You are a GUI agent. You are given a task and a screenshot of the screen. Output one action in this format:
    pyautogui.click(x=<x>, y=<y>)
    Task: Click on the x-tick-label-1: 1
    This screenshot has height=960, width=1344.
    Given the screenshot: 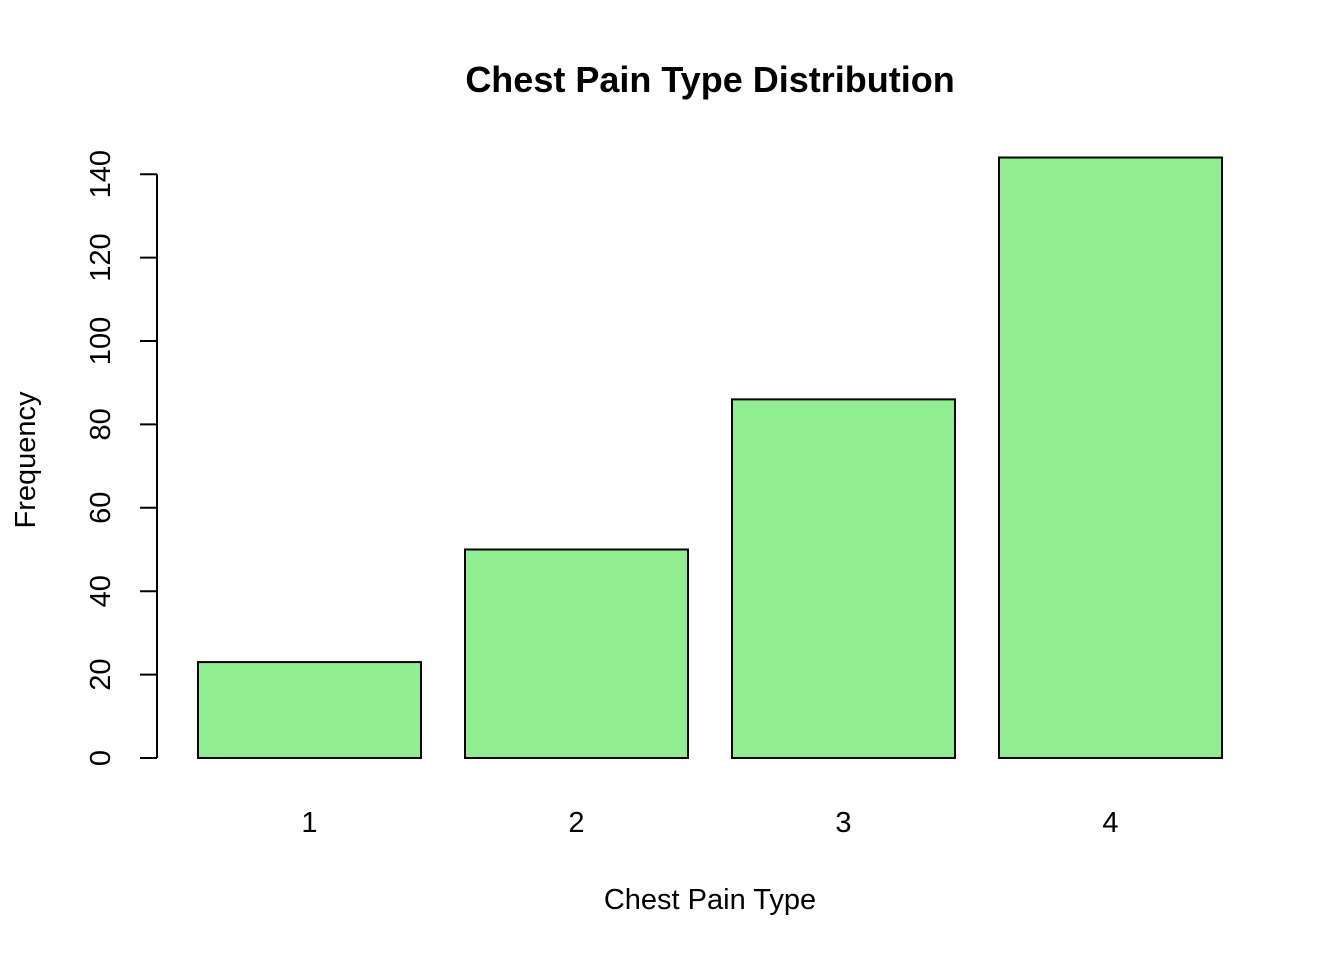 What is the action you would take?
    pyautogui.click(x=309, y=823)
    